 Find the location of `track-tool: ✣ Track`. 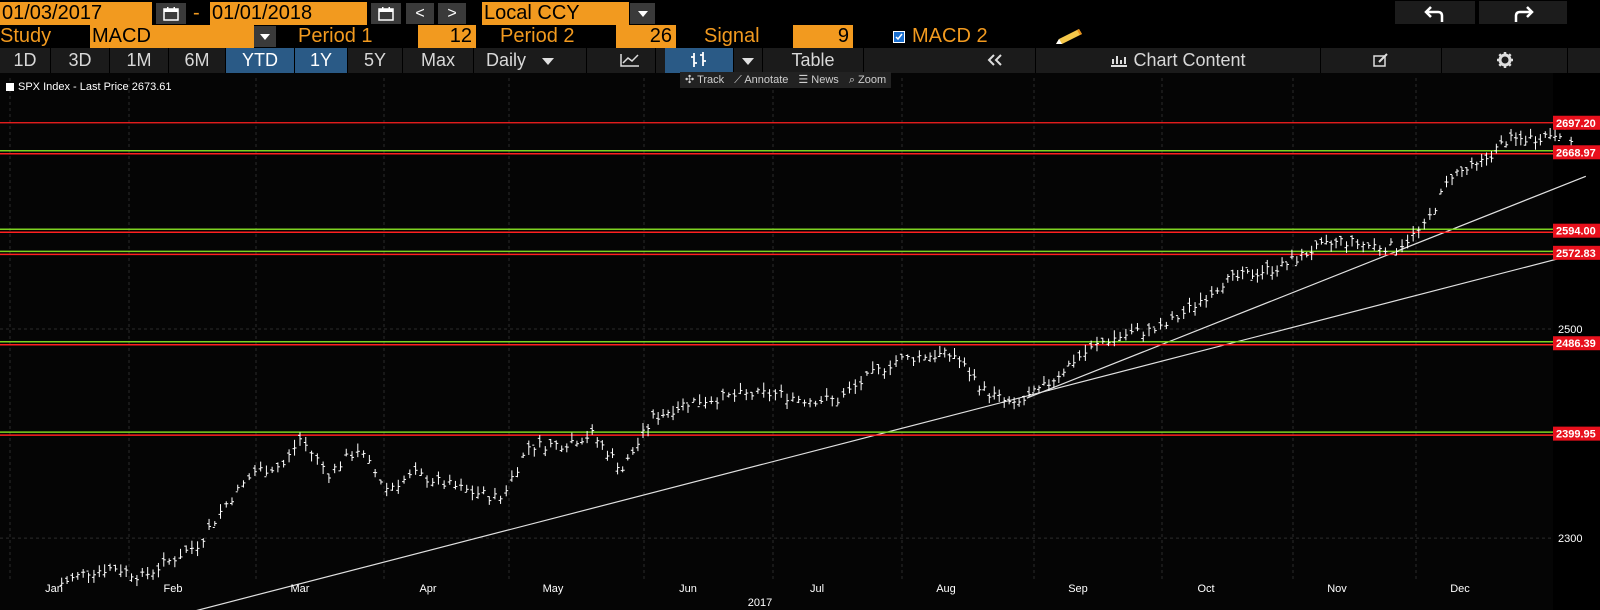

track-tool: ✣ Track is located at coordinates (705, 80).